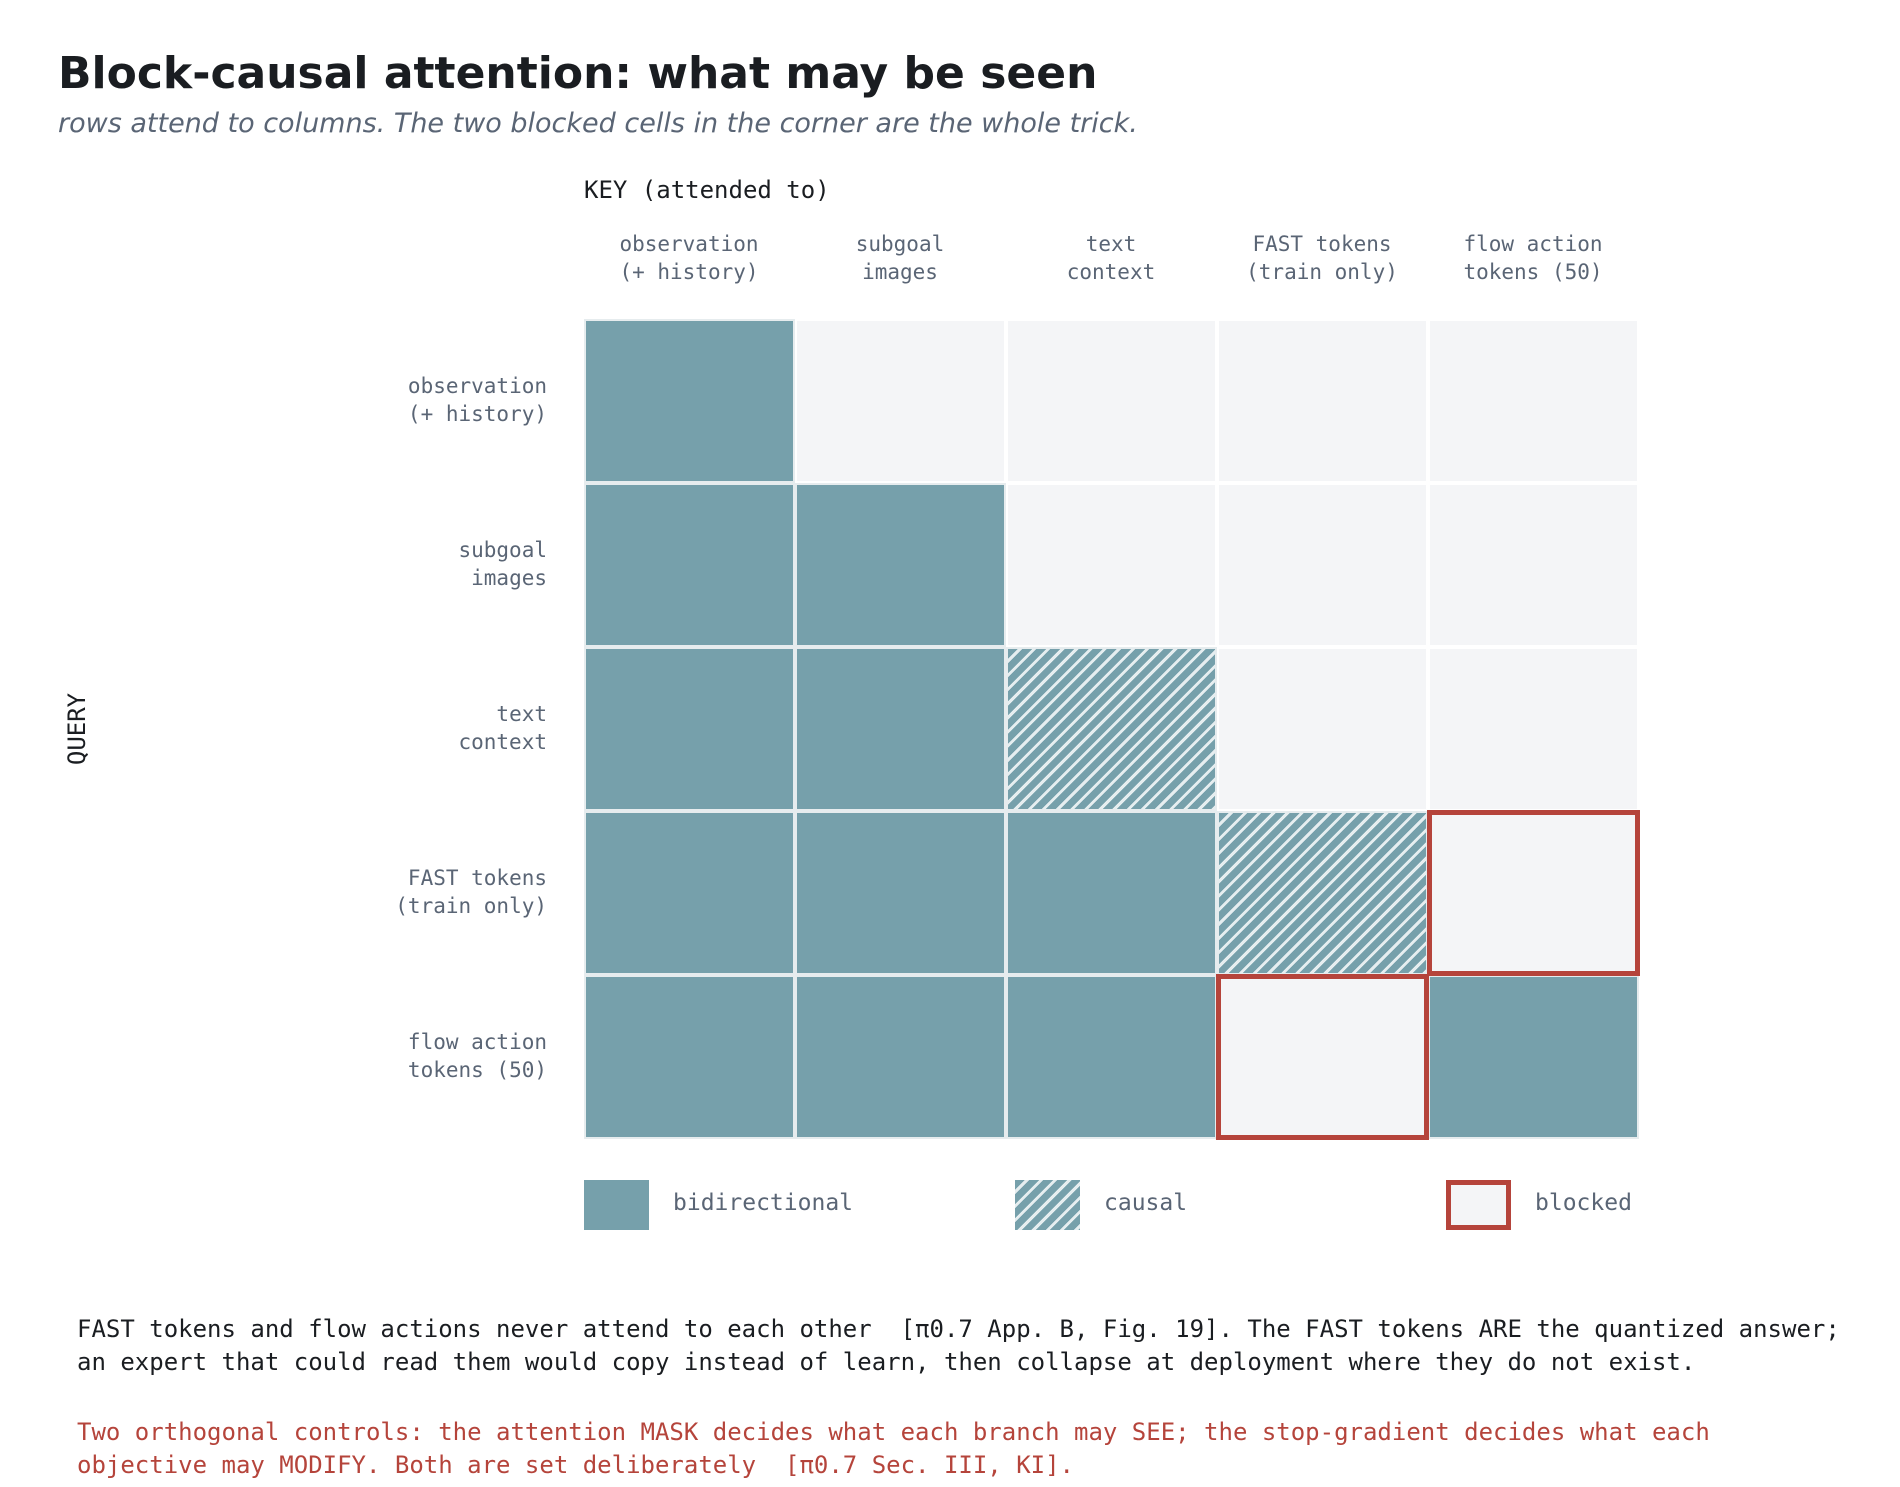 The image size is (1900, 1487). Describe the element at coordinates (616, 1205) in the screenshot. I see `legend-swatch-bidirectional` at that location.